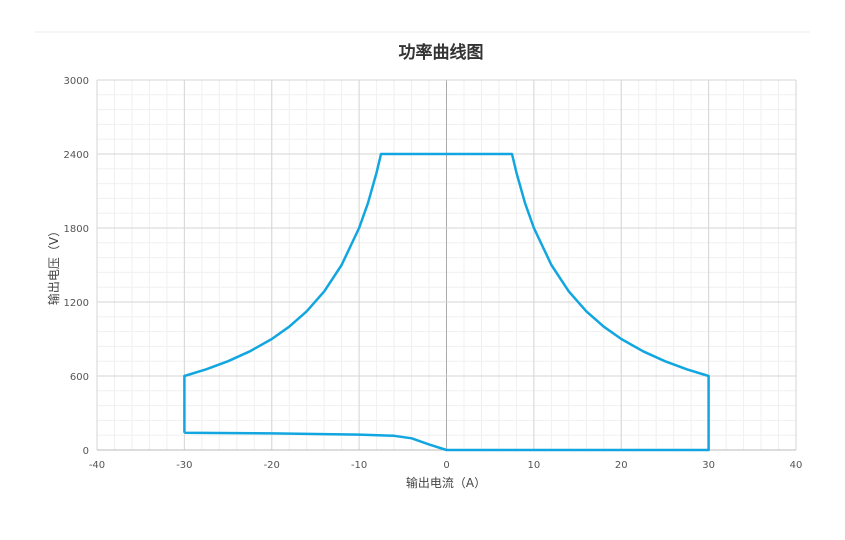 The height and width of the screenshot is (540, 845). I want to click on x-tick-label: -20, so click(272, 465).